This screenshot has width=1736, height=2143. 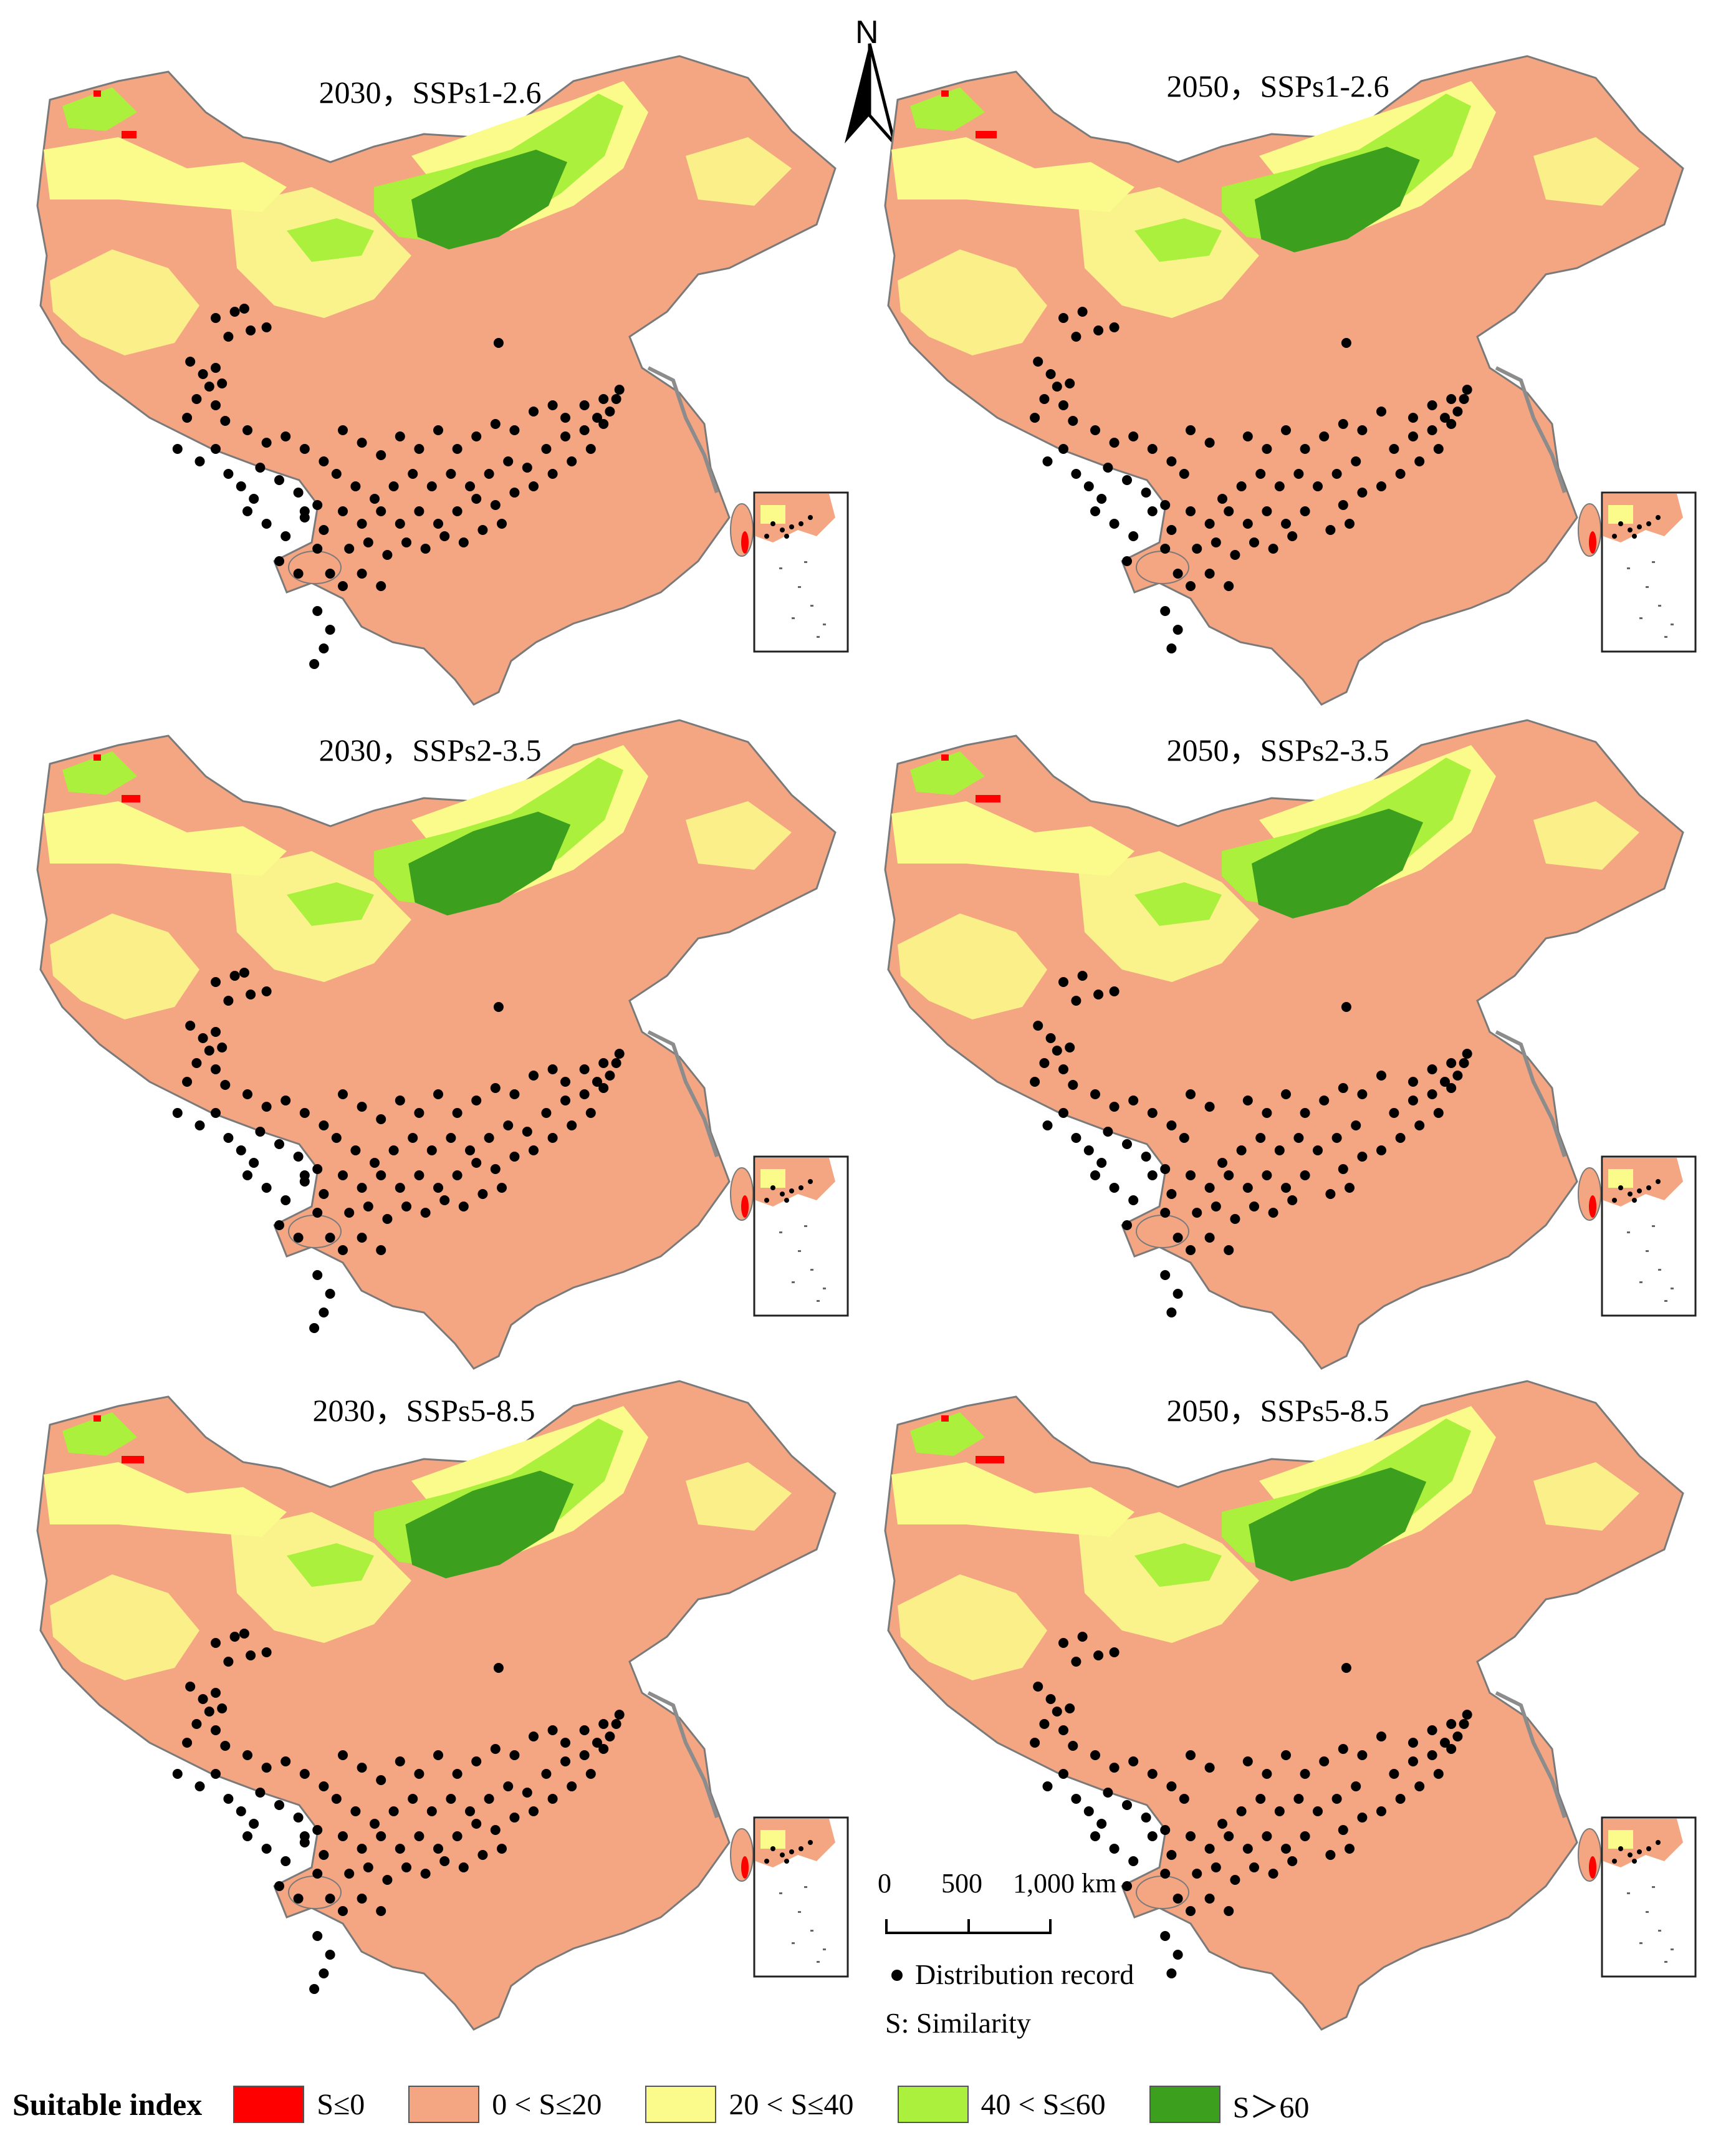 I want to click on inset-zone, so click(x=1620, y=1839).